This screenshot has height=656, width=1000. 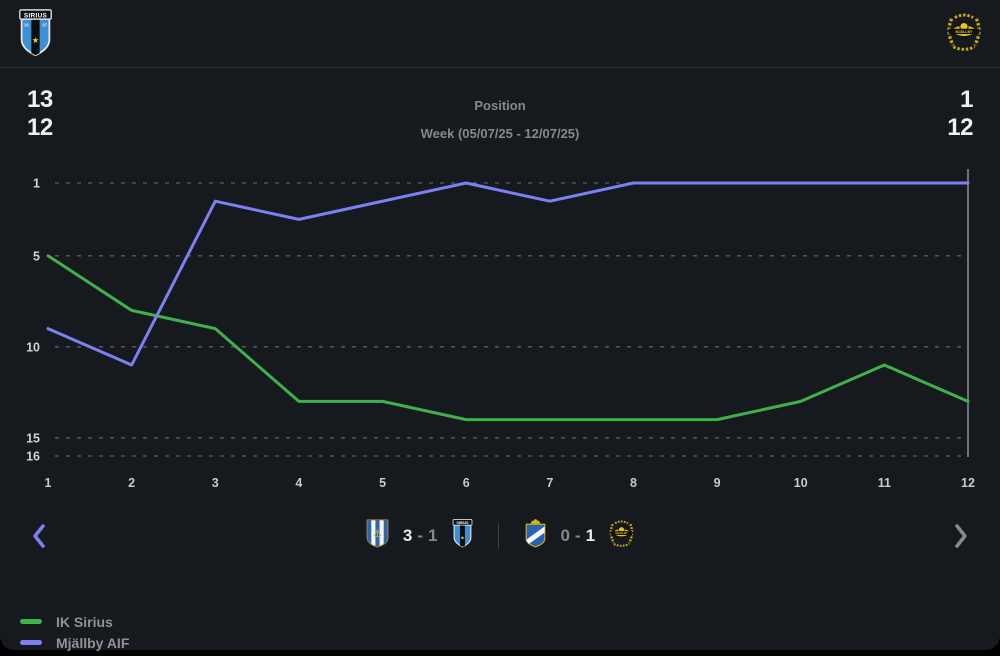 What do you see at coordinates (633, 483) in the screenshot?
I see `x-axis-label-week-8: 8` at bounding box center [633, 483].